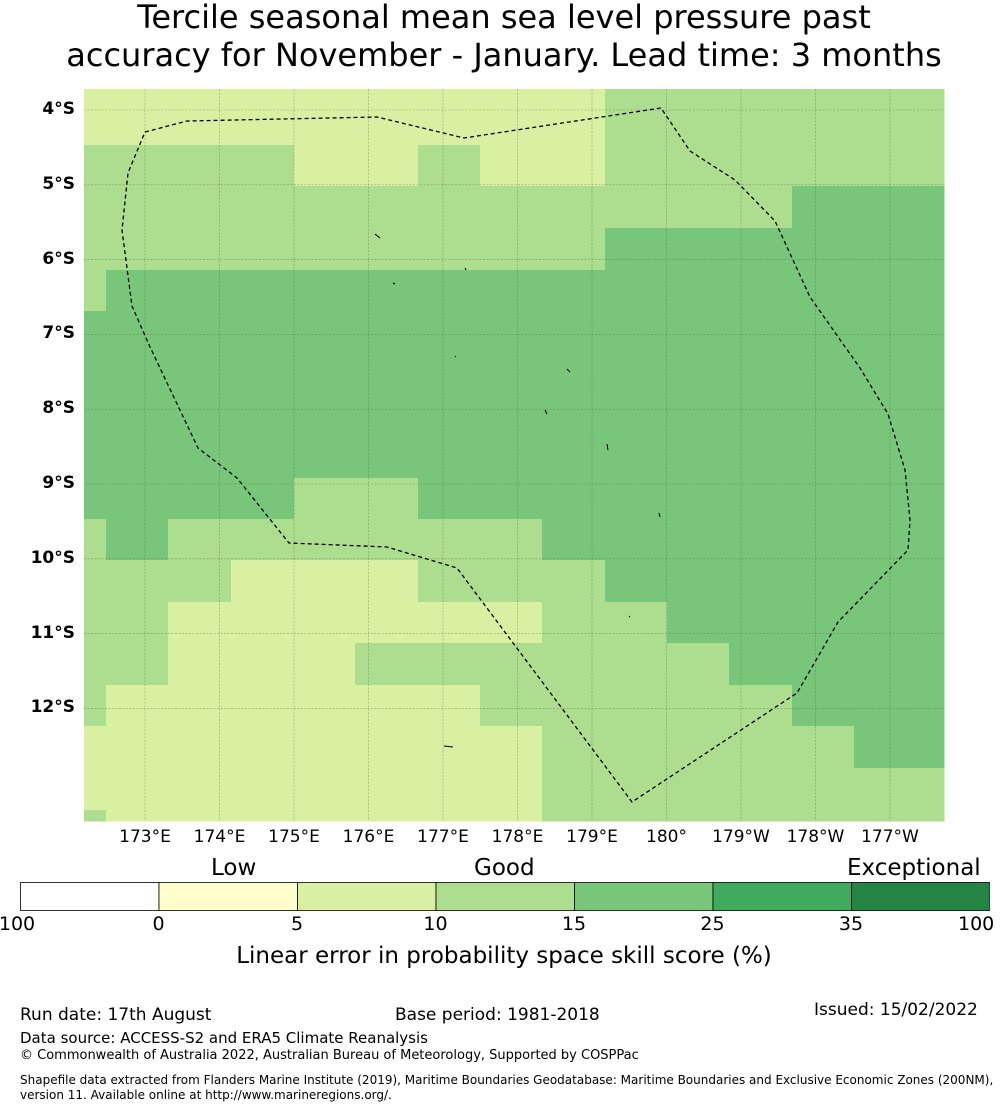 This screenshot has height=1110, width=1008. What do you see at coordinates (435, 924) in the screenshot?
I see `colorbar-tick-label: 10` at bounding box center [435, 924].